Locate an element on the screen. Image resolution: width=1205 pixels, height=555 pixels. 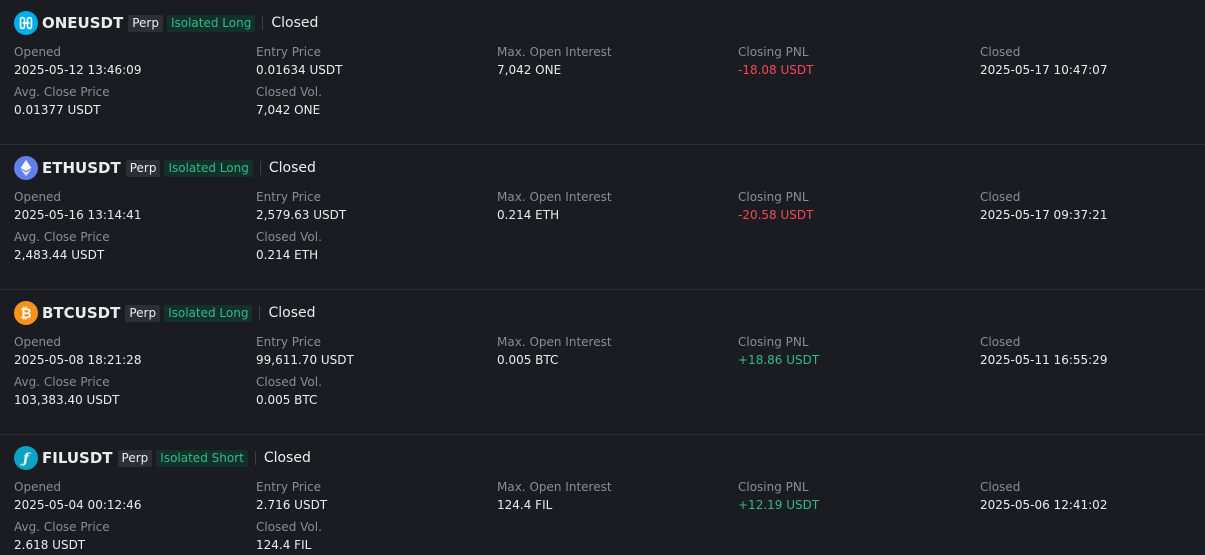
entry-price-value: 99,611.70 USDT is located at coordinates (305, 360).